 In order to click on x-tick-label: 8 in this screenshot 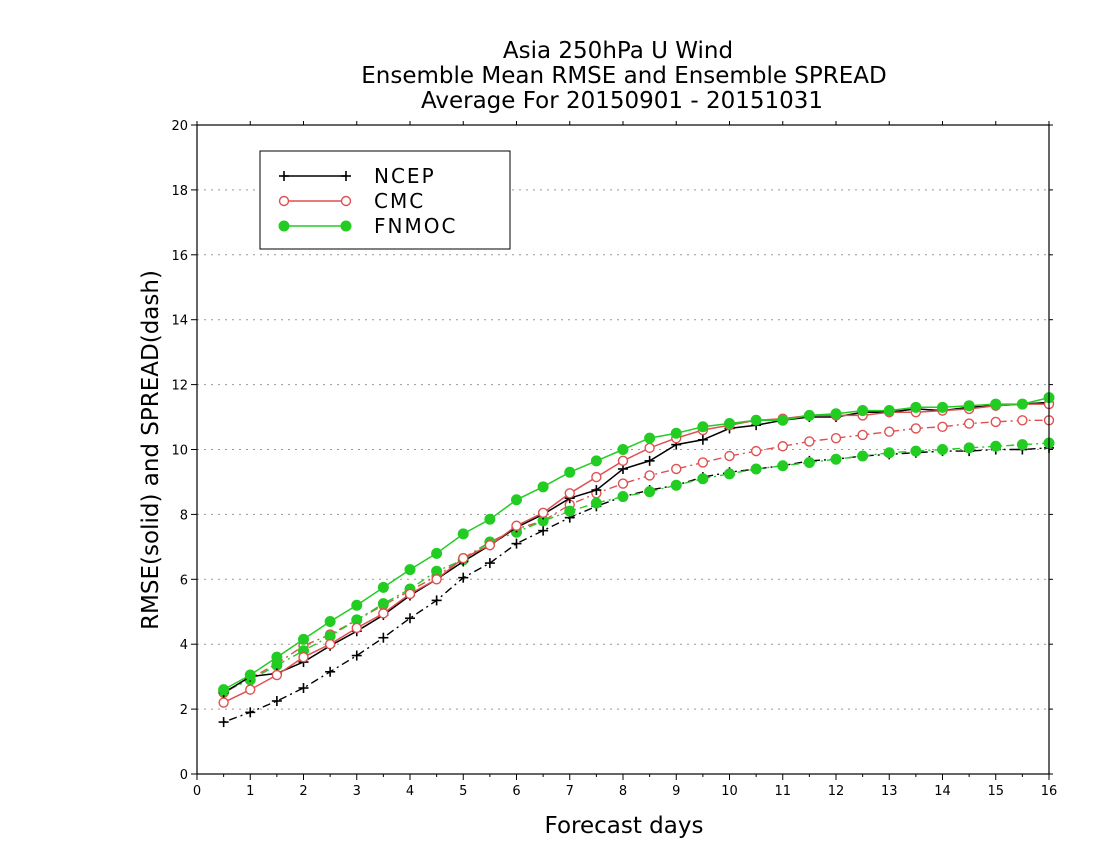, I will do `click(623, 791)`.